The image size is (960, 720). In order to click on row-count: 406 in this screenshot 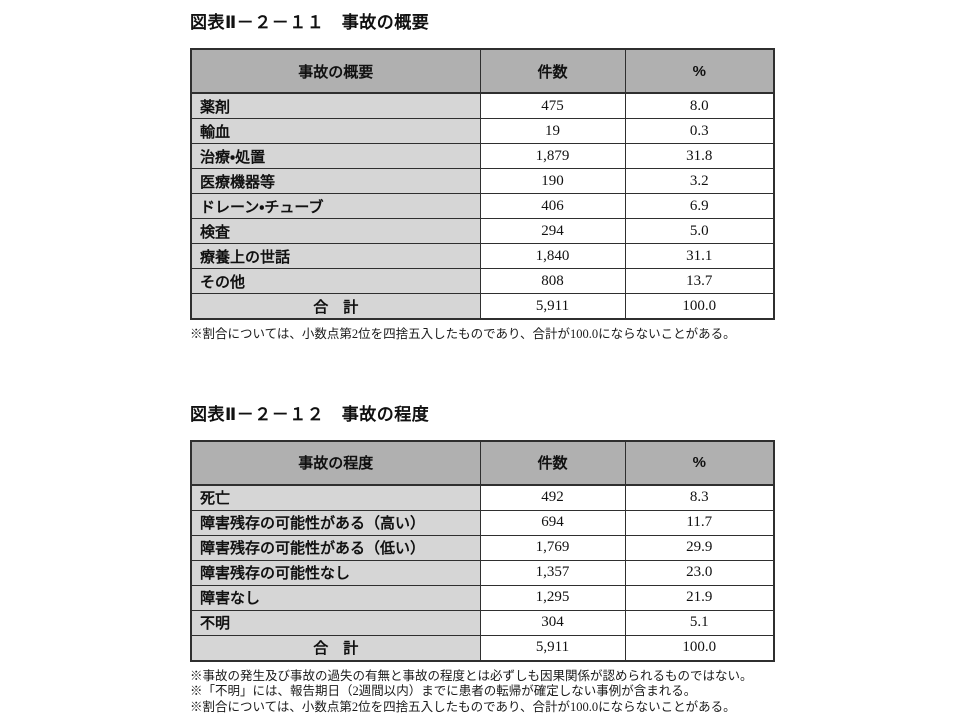, I will do `click(552, 206)`.